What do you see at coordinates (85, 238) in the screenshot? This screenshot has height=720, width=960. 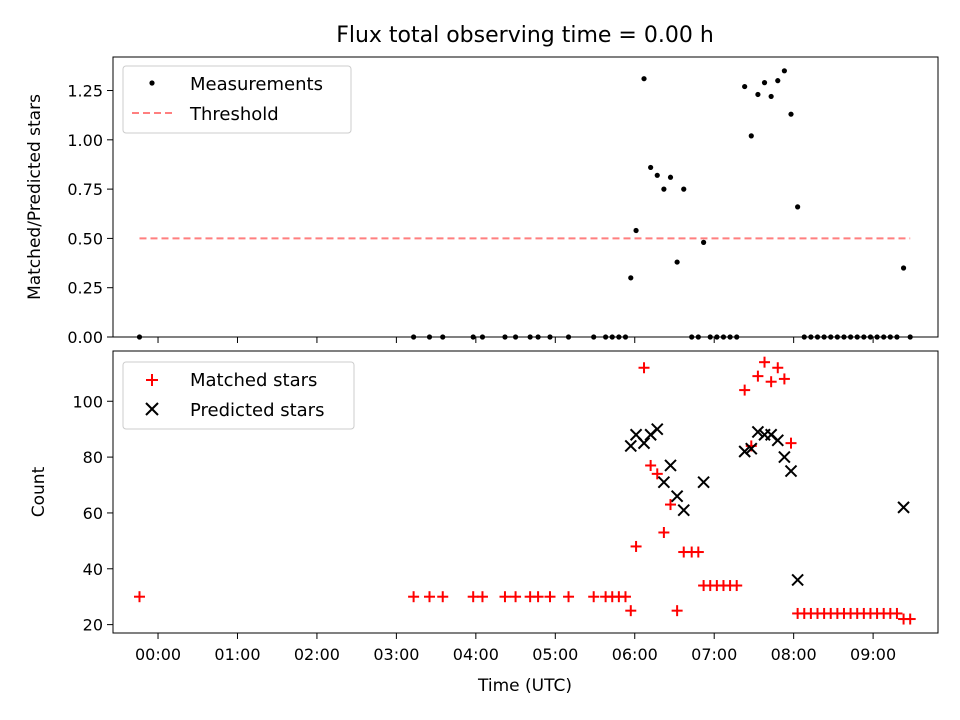 I see `top-y-tick-label: 0.50` at bounding box center [85, 238].